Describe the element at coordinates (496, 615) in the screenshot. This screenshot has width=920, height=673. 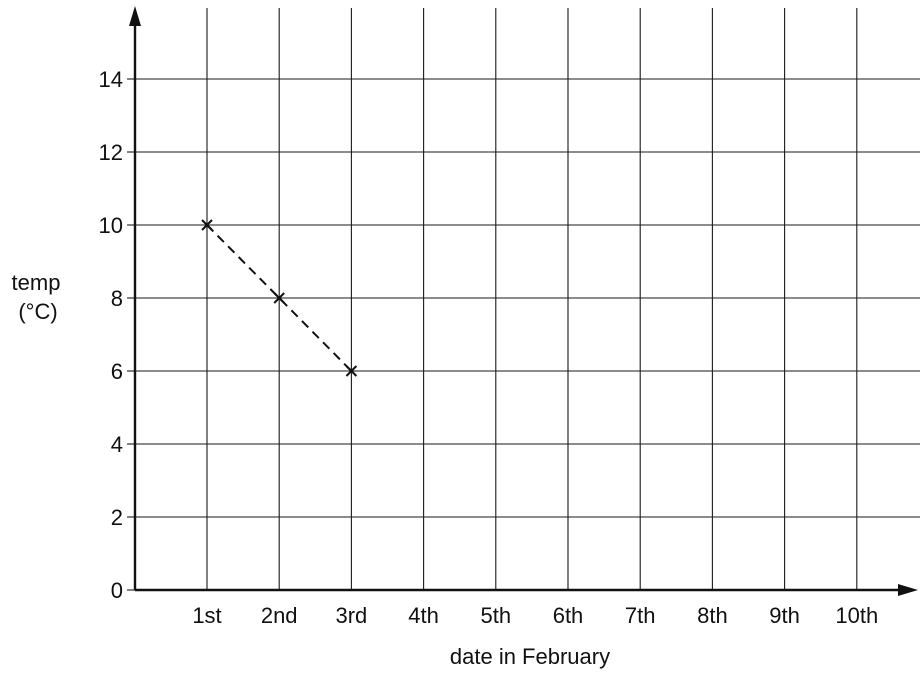
I see `x-tick-label: 5th` at that location.